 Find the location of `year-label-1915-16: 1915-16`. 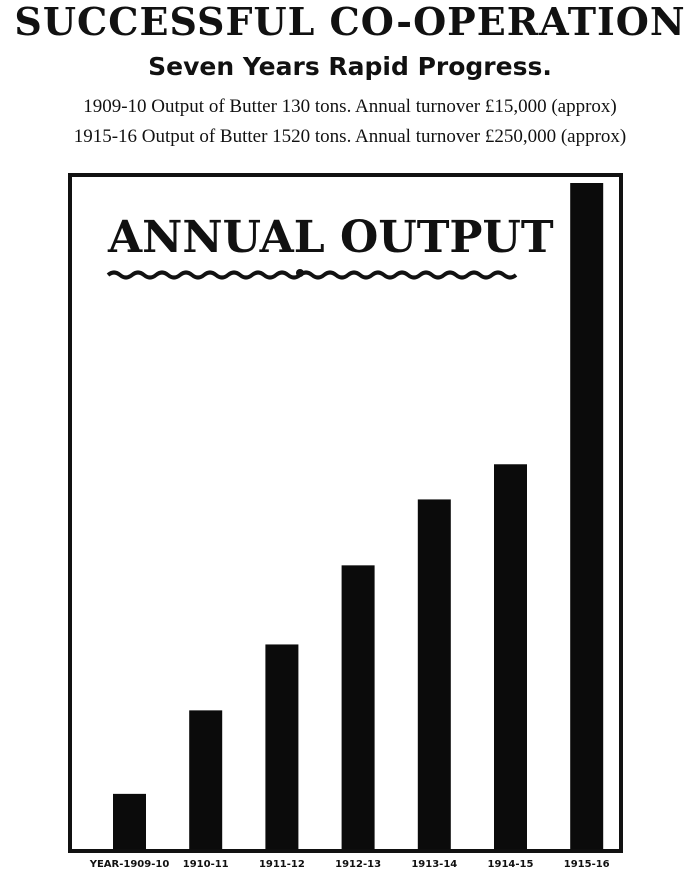

year-label-1915-16: 1915-16 is located at coordinates (587, 864).